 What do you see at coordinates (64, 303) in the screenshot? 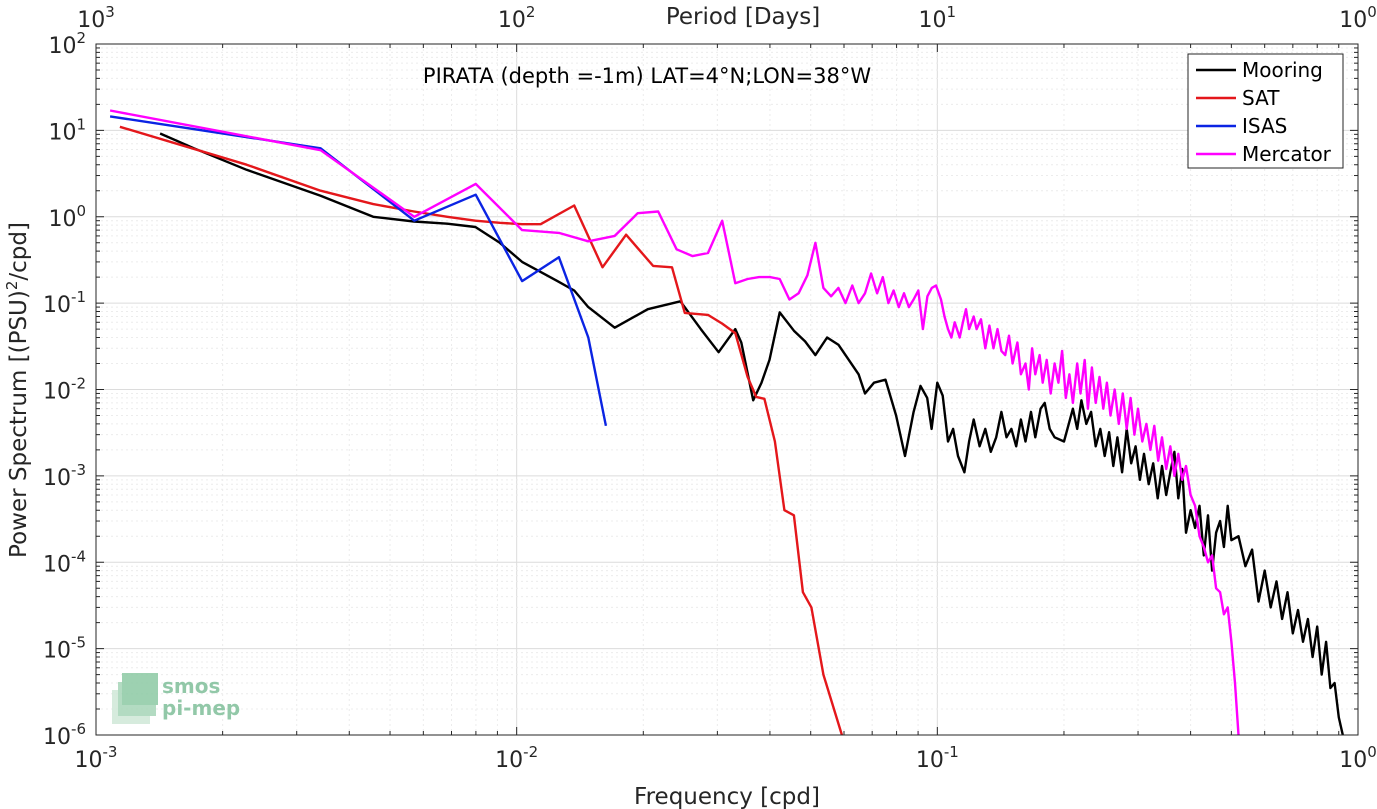
I see `y-tick-label: 10⁻¹` at bounding box center [64, 303].